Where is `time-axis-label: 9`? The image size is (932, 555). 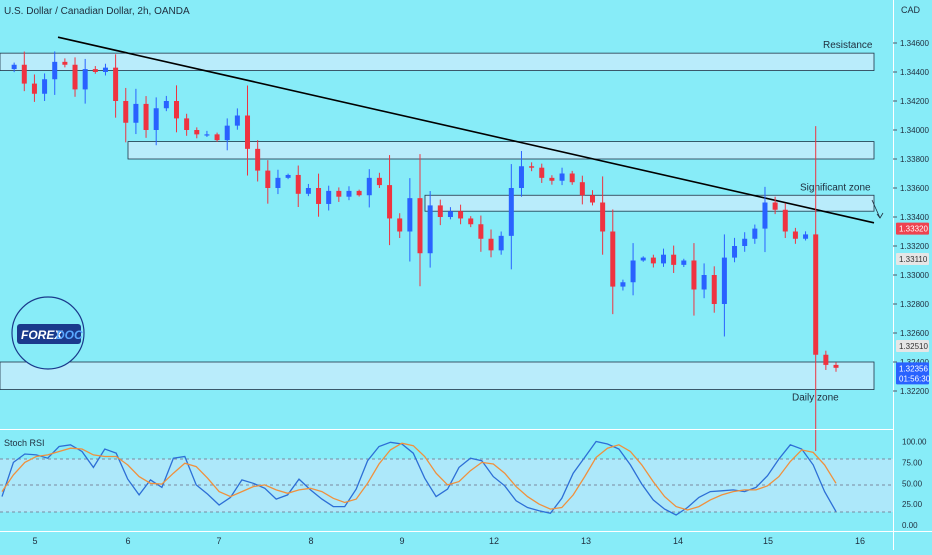 time-axis-label: 9 is located at coordinates (401, 541).